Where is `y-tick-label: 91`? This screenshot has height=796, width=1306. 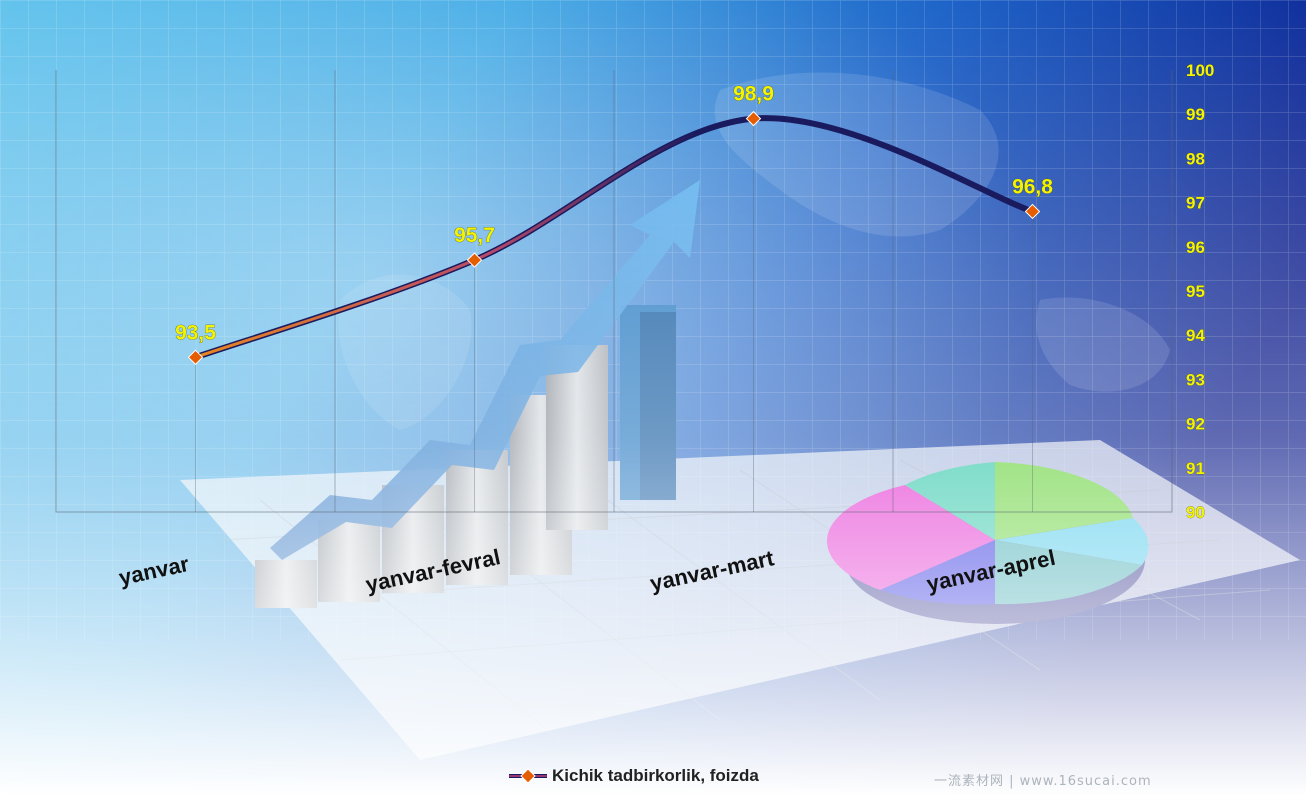
y-tick-label: 91 is located at coordinates (1195, 468).